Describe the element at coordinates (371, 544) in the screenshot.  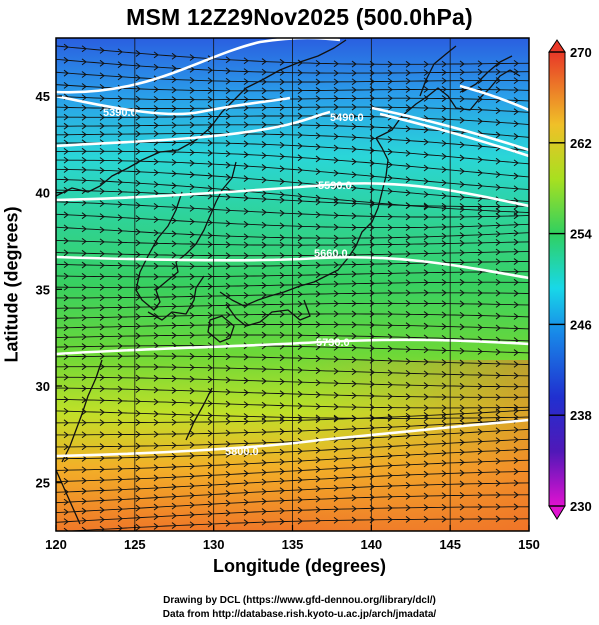
I see `x-tick-label: 140` at that location.